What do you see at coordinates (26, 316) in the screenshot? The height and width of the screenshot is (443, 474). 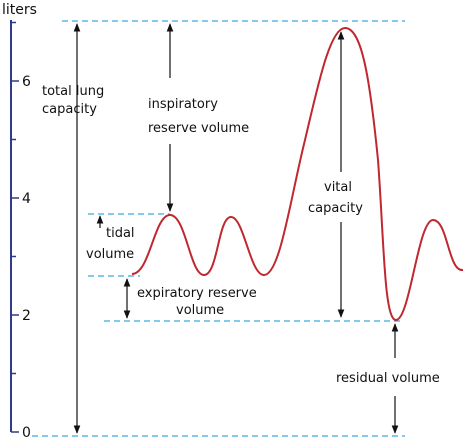 I see `tick-label-2: 2` at bounding box center [26, 316].